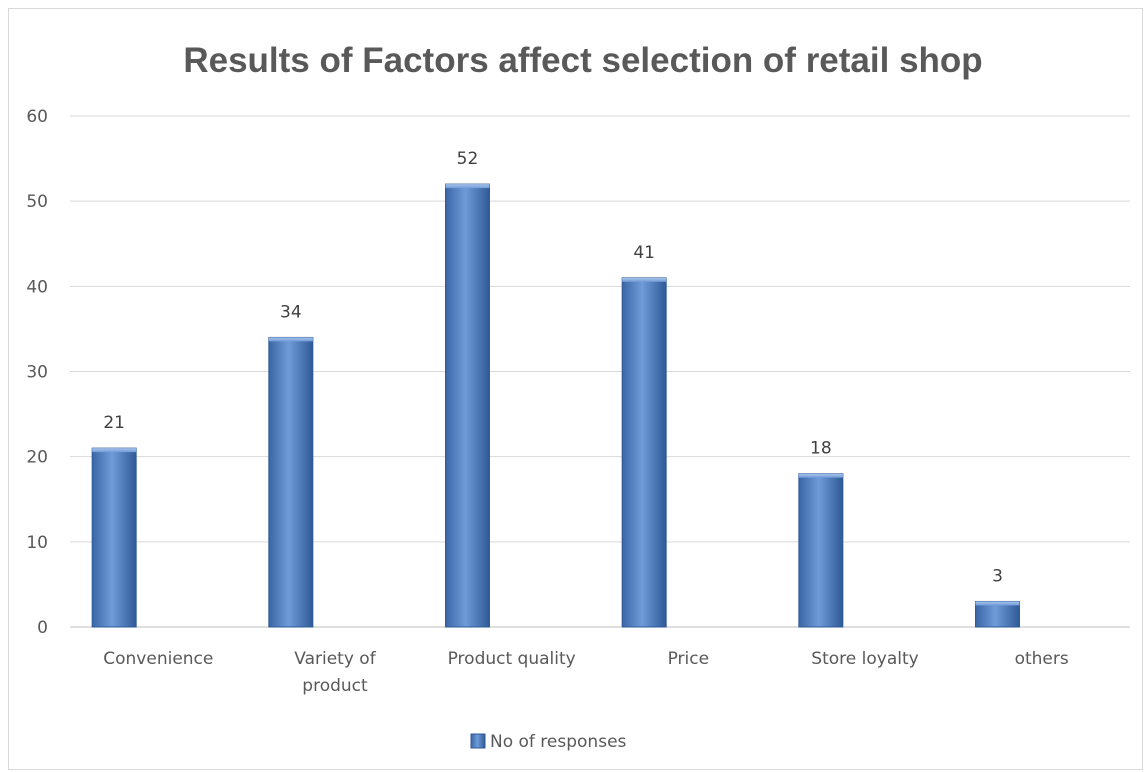  What do you see at coordinates (42, 628) in the screenshot?
I see `y-tick-label: 0` at bounding box center [42, 628].